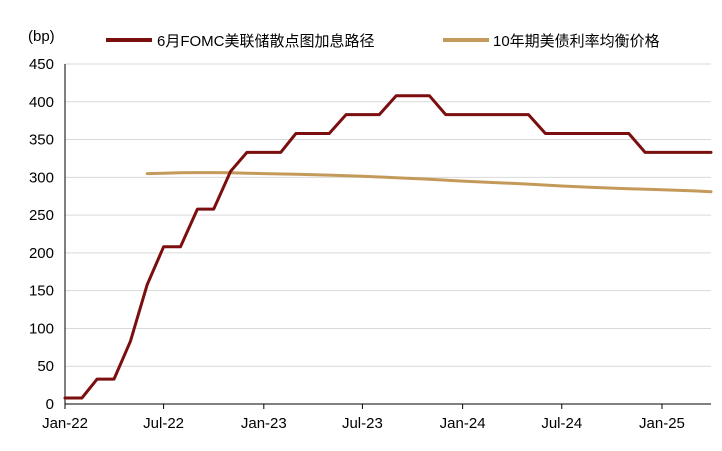  I want to click on y-unit-label: (bp), so click(41, 36).